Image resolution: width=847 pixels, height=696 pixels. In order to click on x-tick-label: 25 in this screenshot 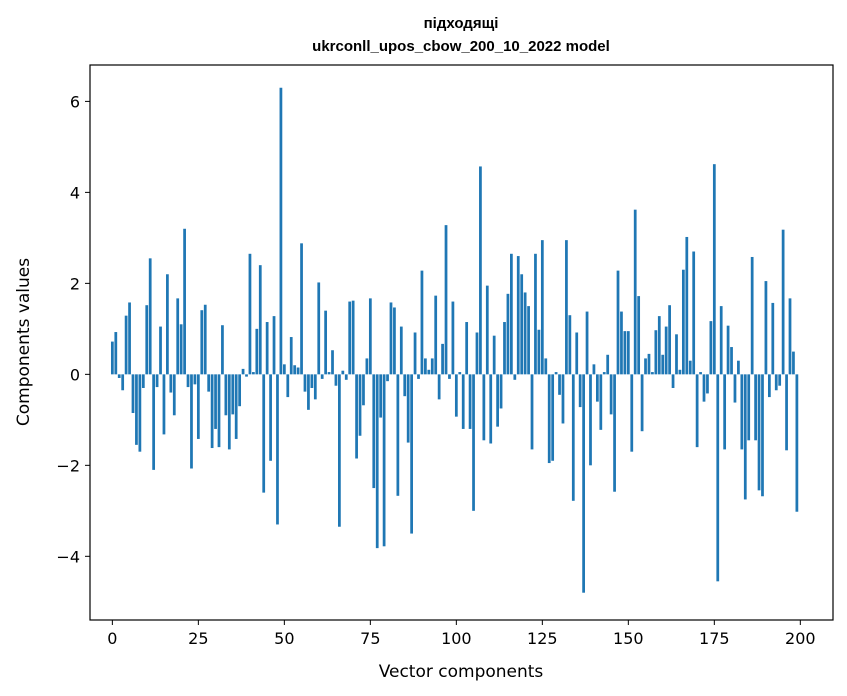, I will do `click(198, 638)`.